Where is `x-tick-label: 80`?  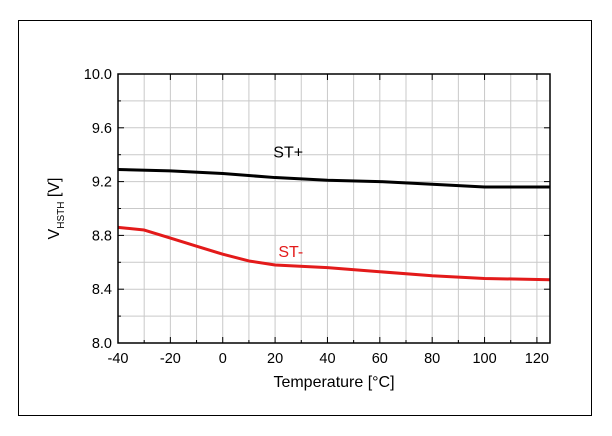
x-tick-label: 80 is located at coordinates (432, 359).